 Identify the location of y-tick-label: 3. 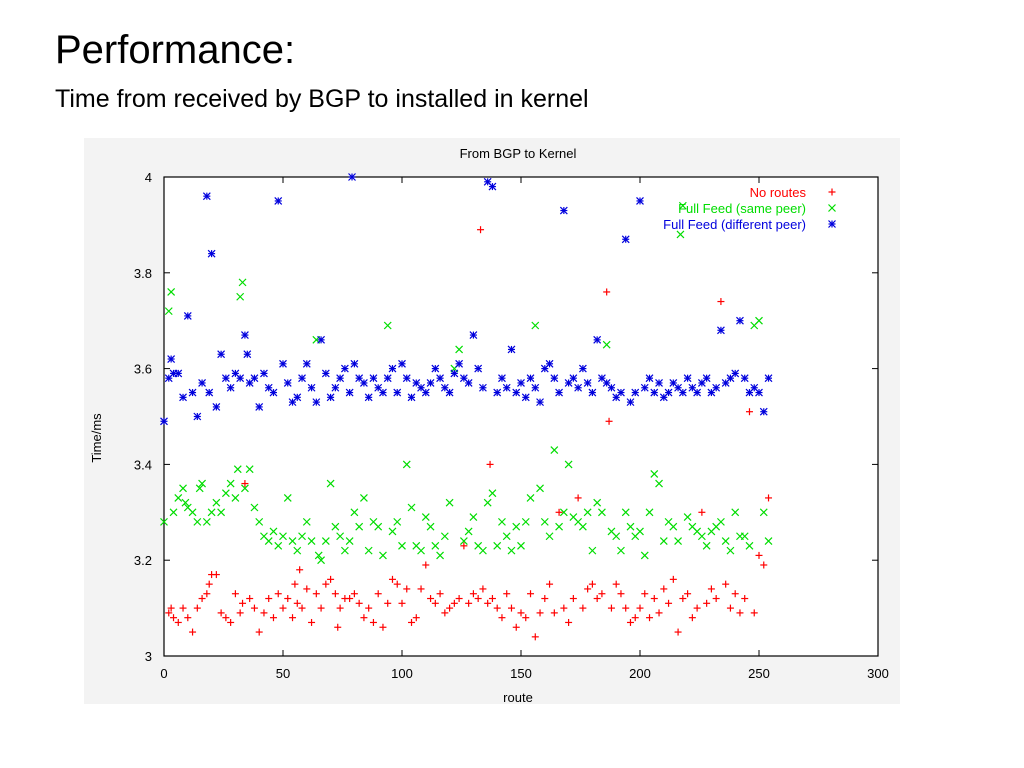
(148, 656).